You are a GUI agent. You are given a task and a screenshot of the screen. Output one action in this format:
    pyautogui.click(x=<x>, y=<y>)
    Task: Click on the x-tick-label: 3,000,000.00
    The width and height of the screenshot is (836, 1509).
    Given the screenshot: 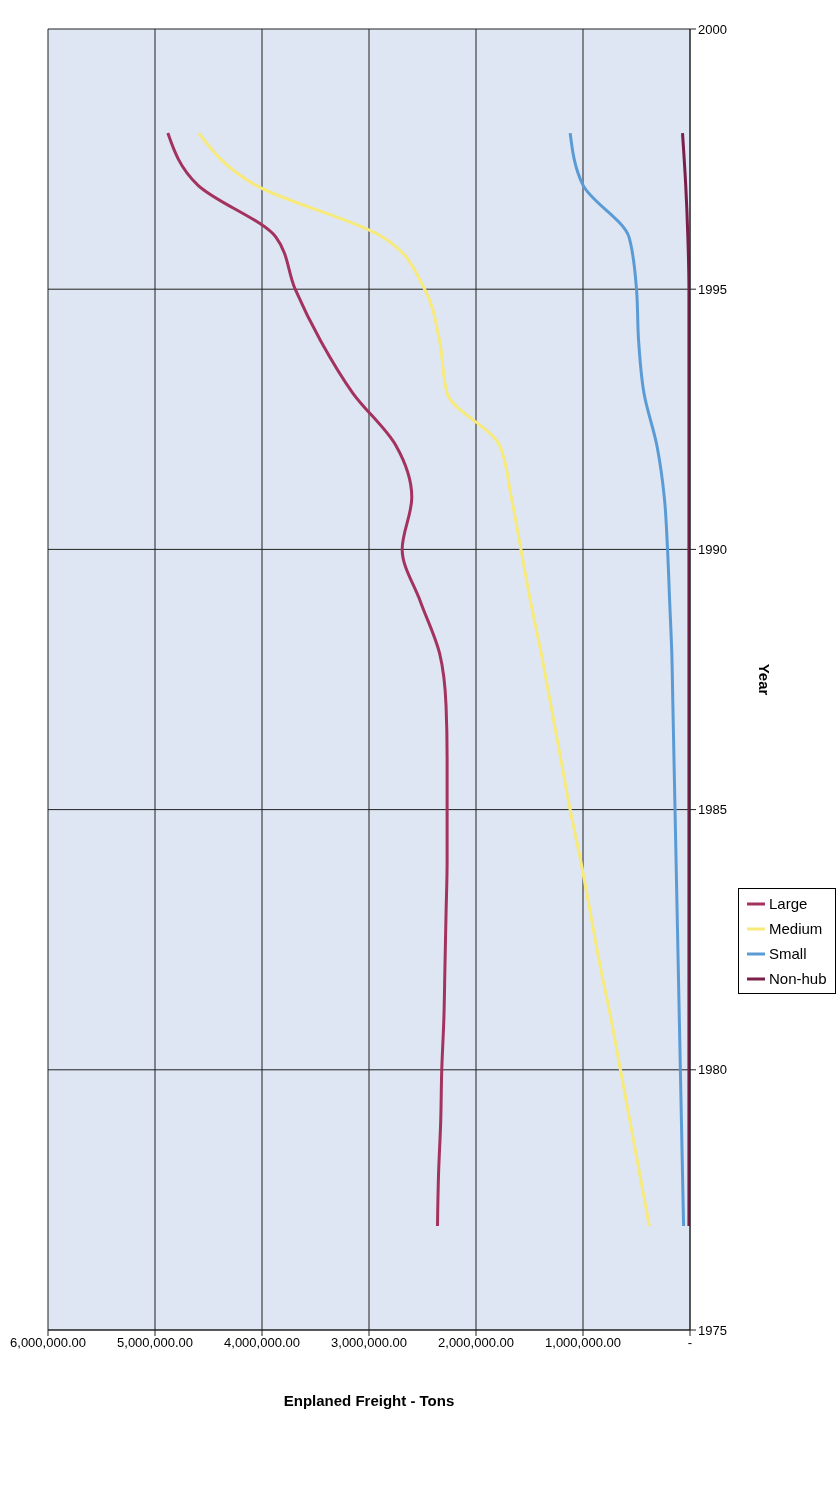 What is the action you would take?
    pyautogui.click(x=369, y=1343)
    